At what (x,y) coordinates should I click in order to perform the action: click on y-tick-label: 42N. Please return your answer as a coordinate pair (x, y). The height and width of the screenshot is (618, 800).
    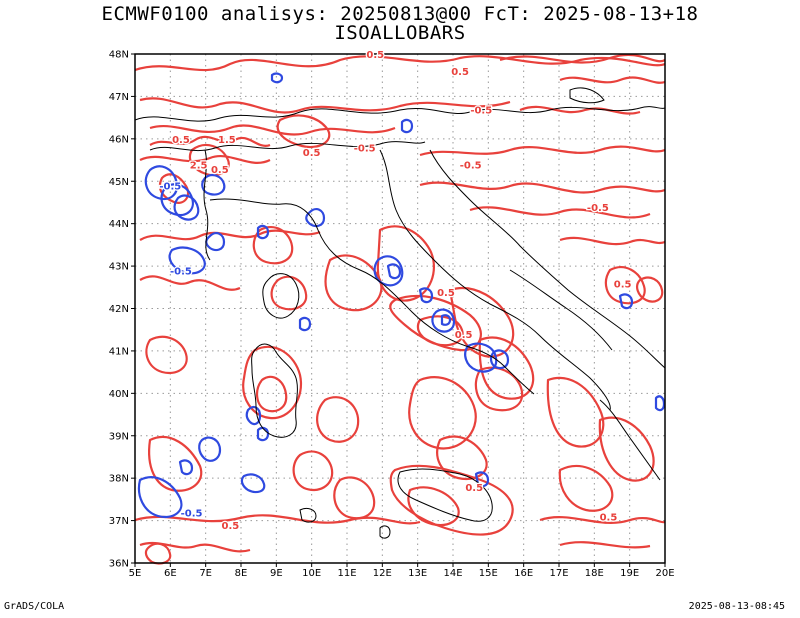
    Looking at the image, I should click on (119, 309).